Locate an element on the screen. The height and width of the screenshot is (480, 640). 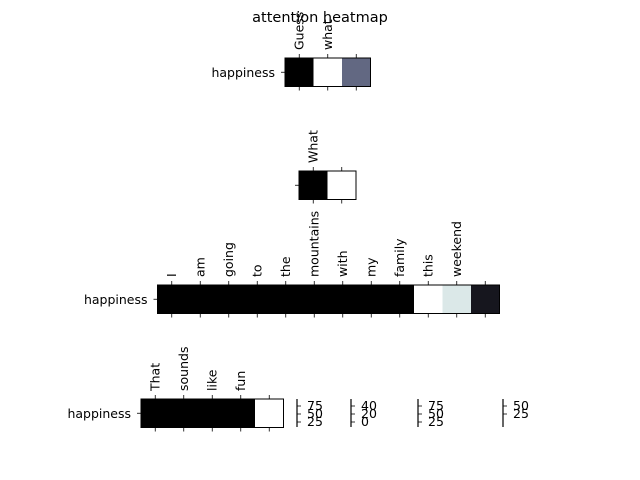
token-label: I is located at coordinates (171, 275).